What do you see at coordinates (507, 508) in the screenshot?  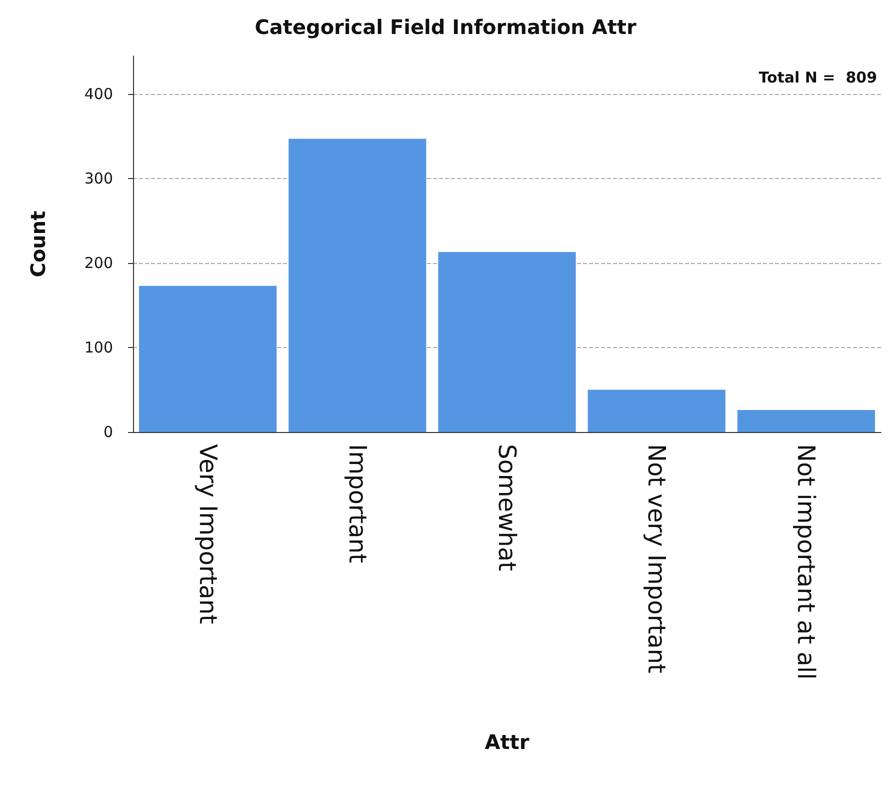 I see `x-tick-label: Somewhat` at bounding box center [507, 508].